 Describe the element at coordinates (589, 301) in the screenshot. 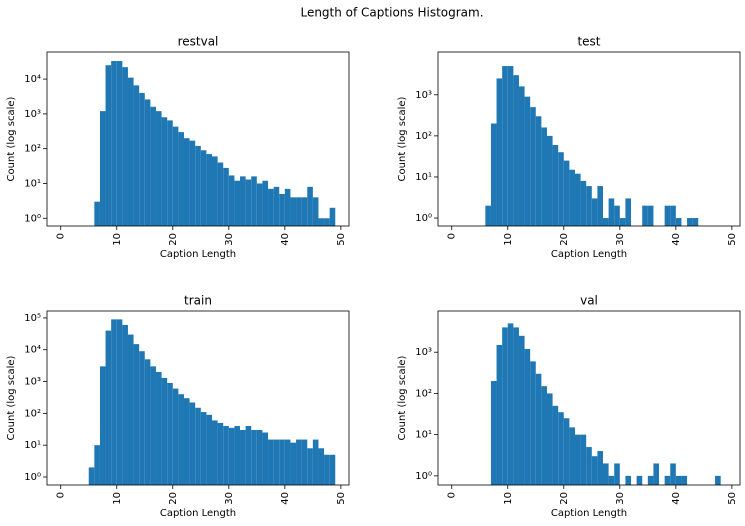

I see `axes-title: val` at that location.